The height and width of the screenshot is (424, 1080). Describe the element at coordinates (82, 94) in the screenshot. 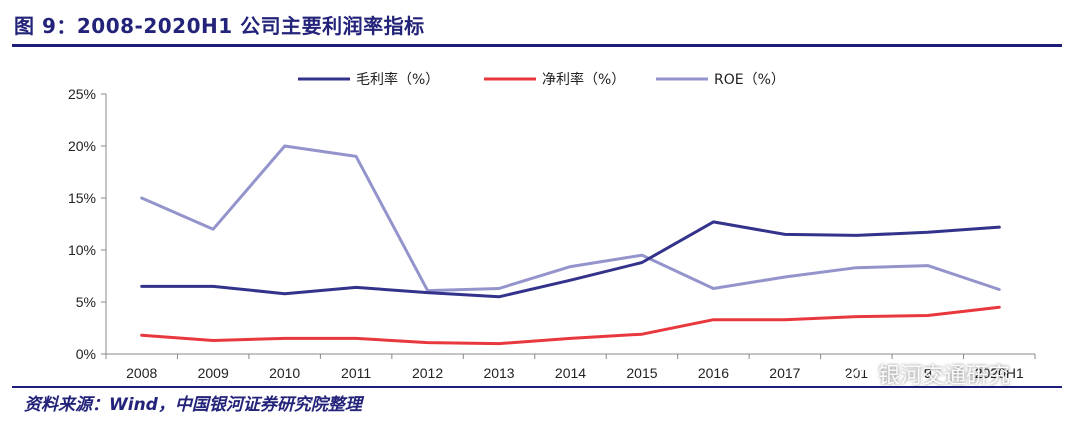

I see `y-tick-label: 25%` at that location.